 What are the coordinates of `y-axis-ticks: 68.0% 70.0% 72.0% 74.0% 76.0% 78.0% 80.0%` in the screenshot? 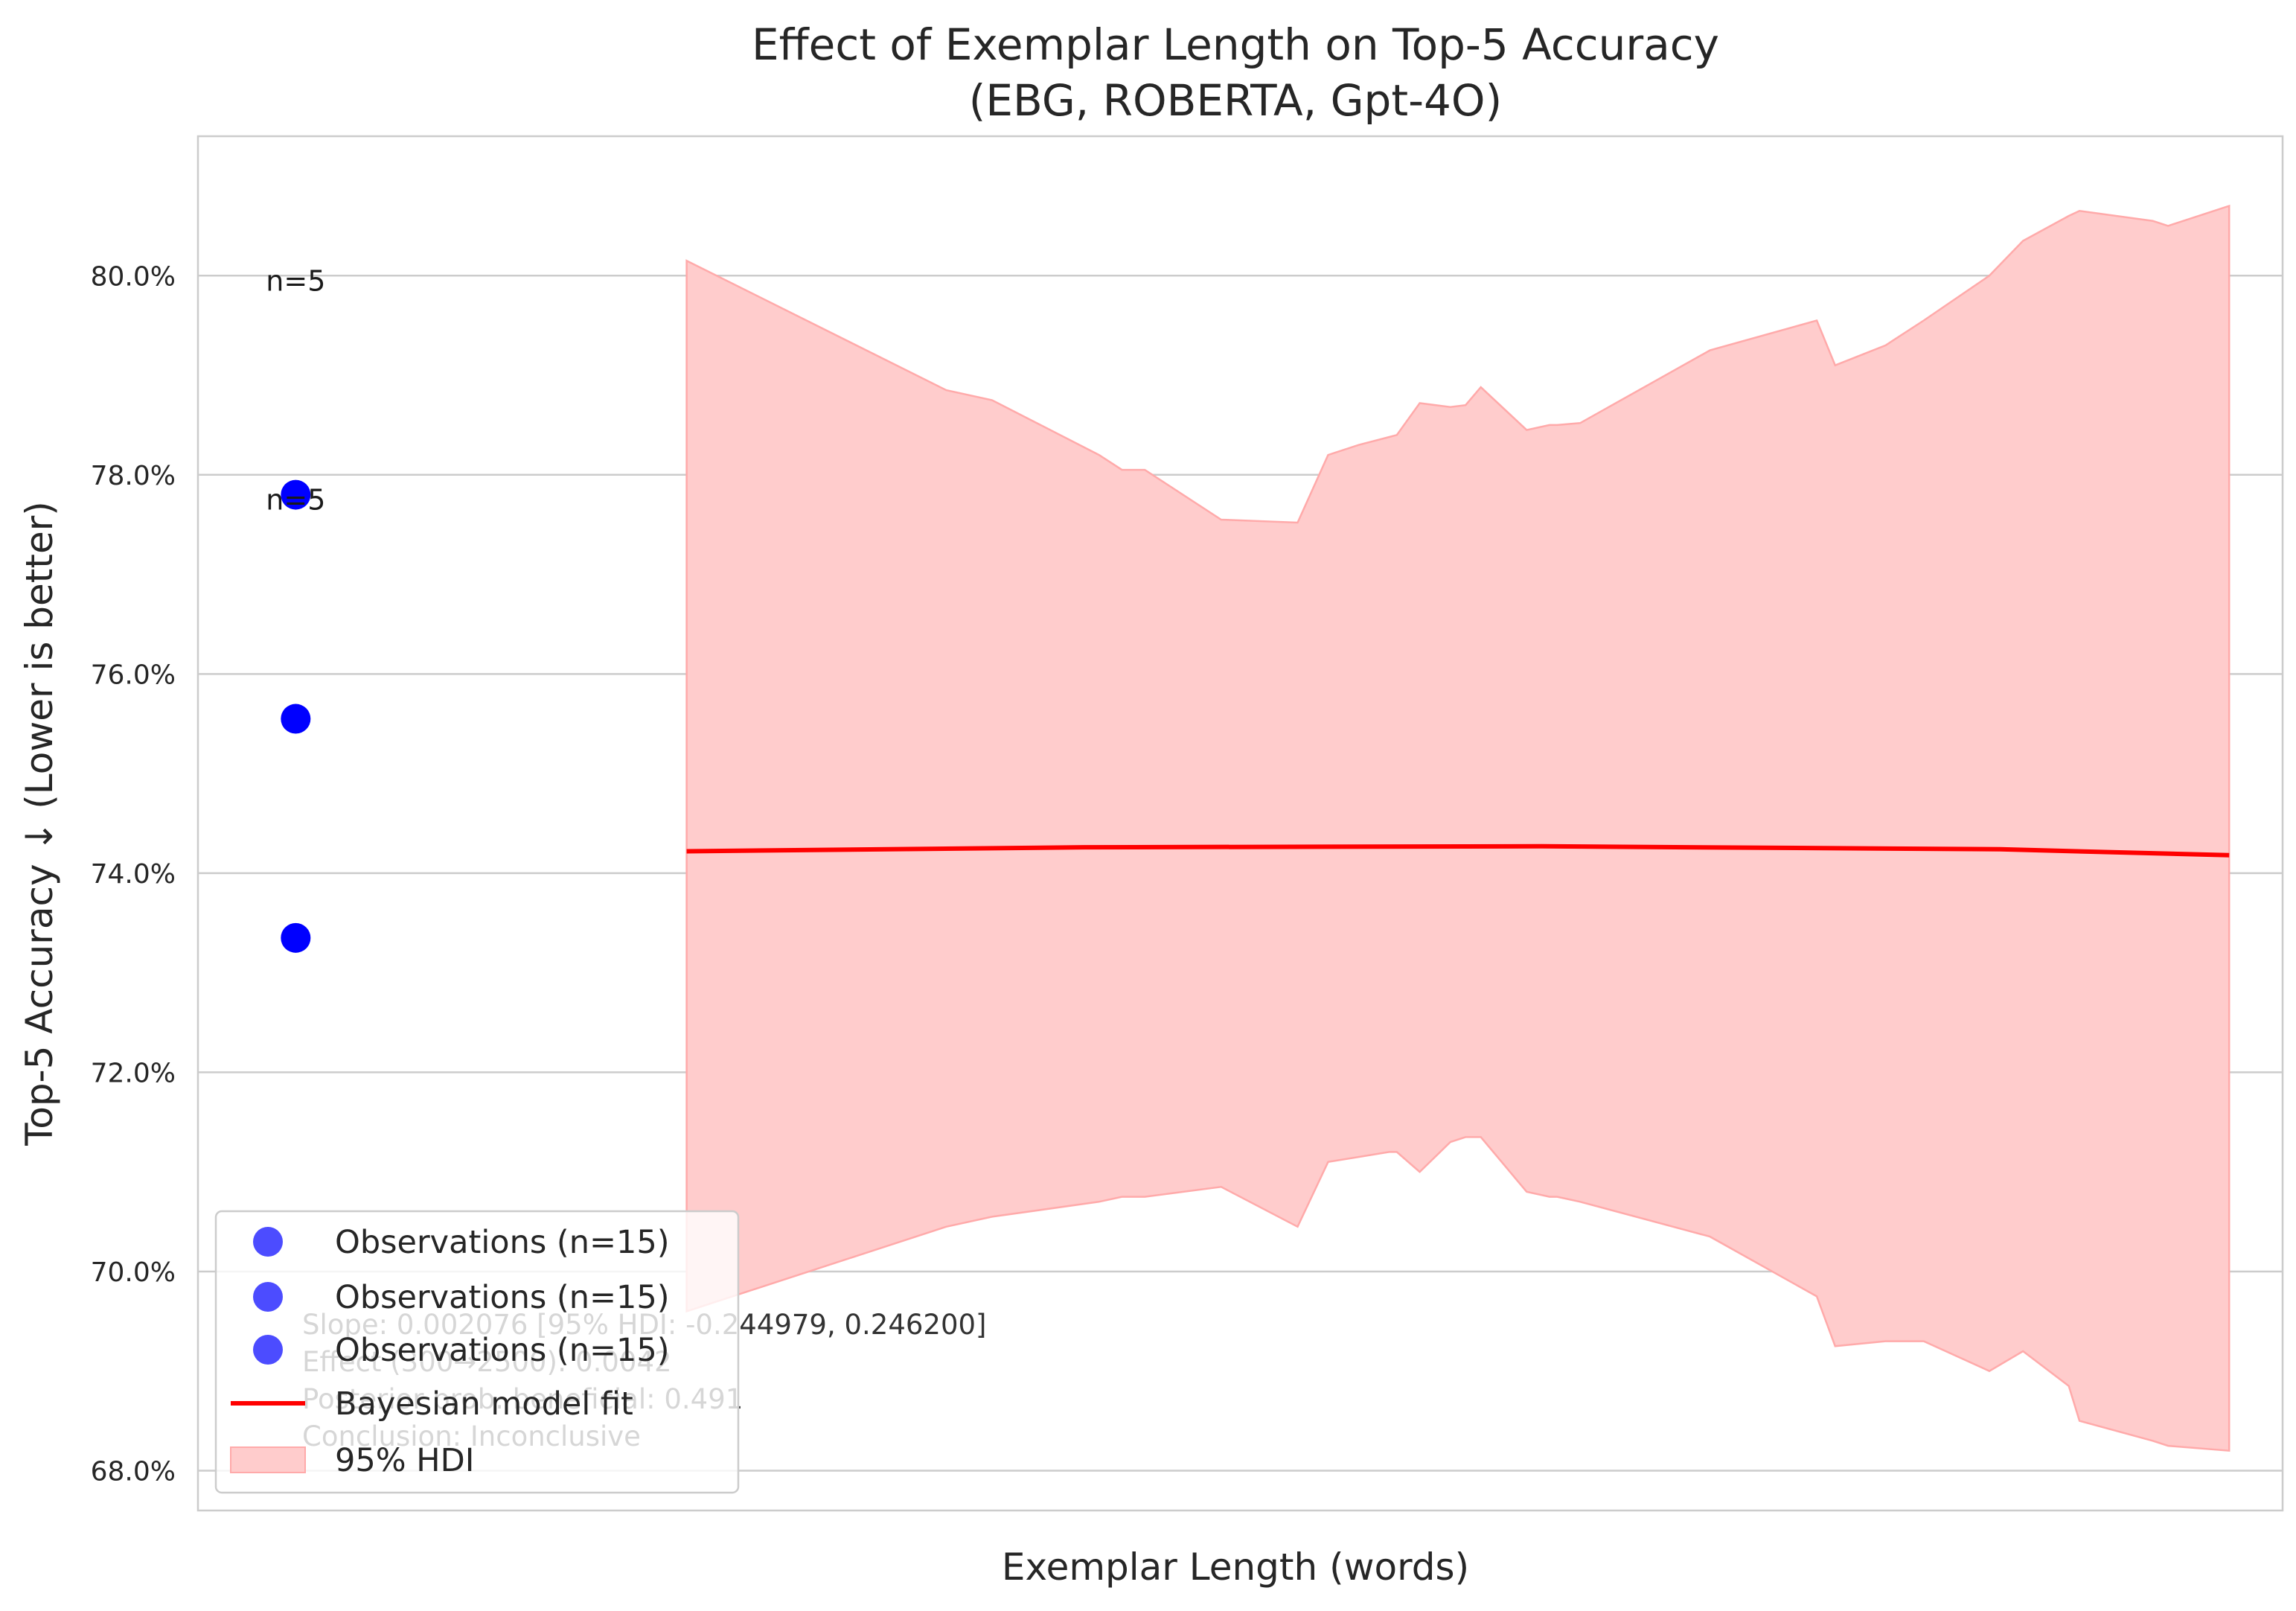 It's located at (133, 874).